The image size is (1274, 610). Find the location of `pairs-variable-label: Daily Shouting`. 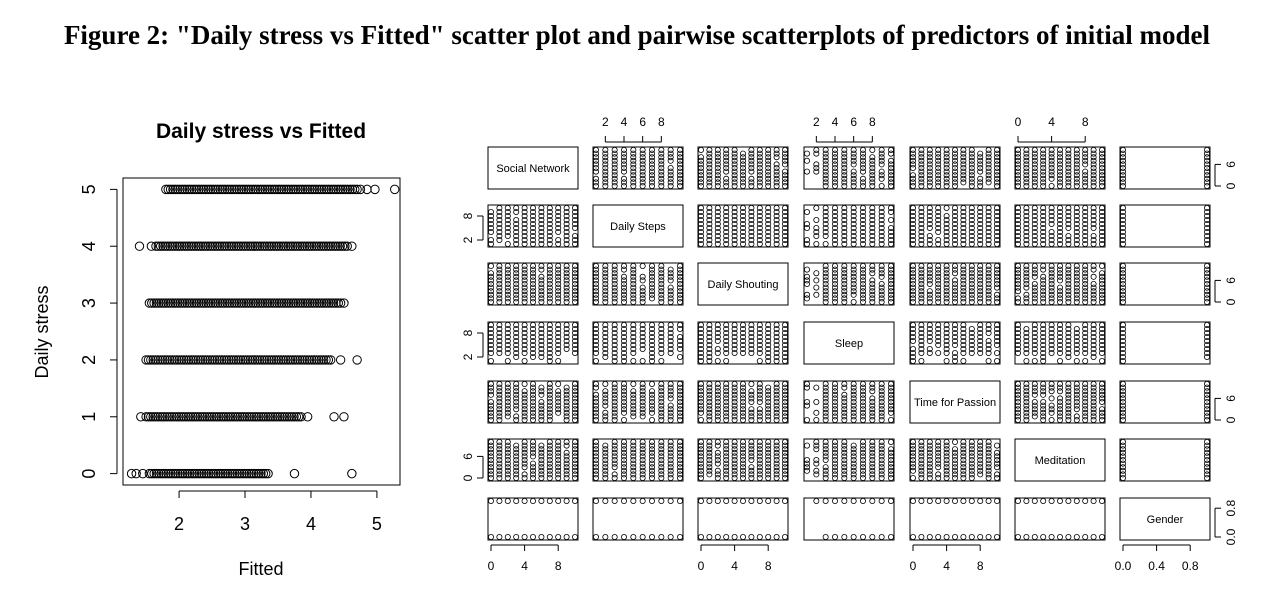

pairs-variable-label: Daily Shouting is located at coordinates (743, 285).